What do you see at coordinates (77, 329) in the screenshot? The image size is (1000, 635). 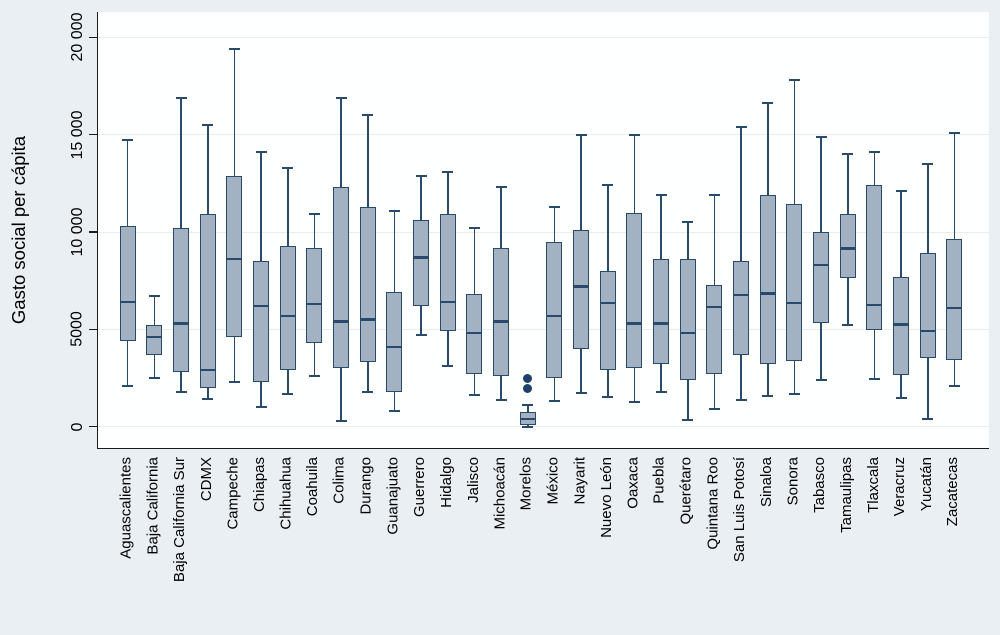 I see `y-tick-label: 5000` at bounding box center [77, 329].